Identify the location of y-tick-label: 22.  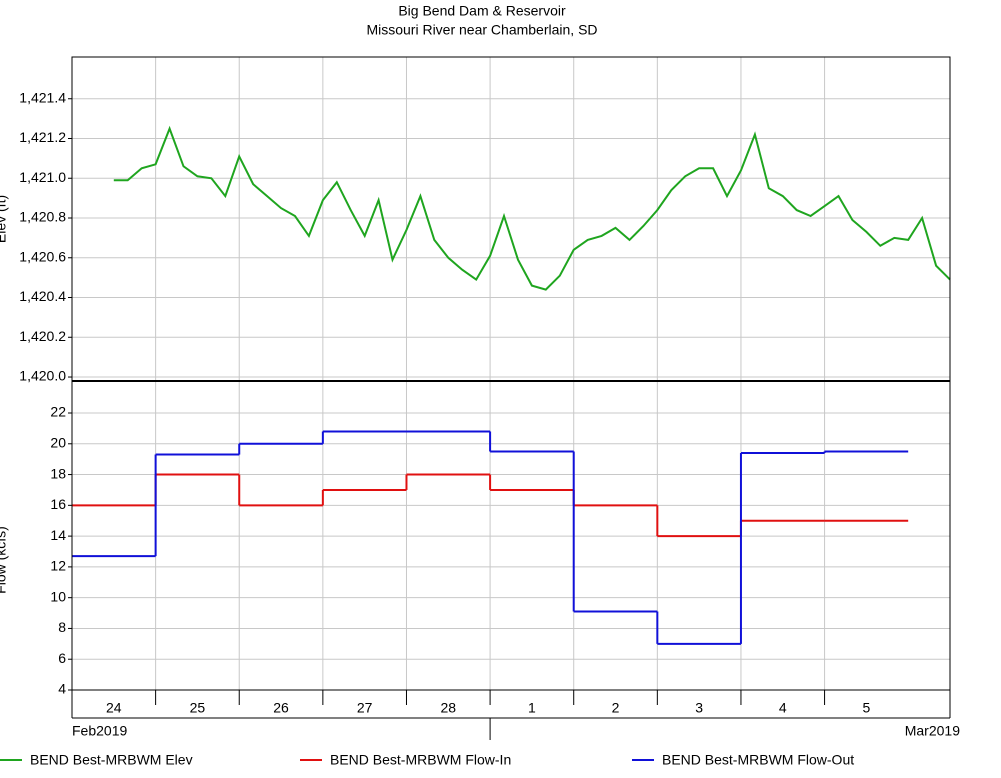
(58, 412).